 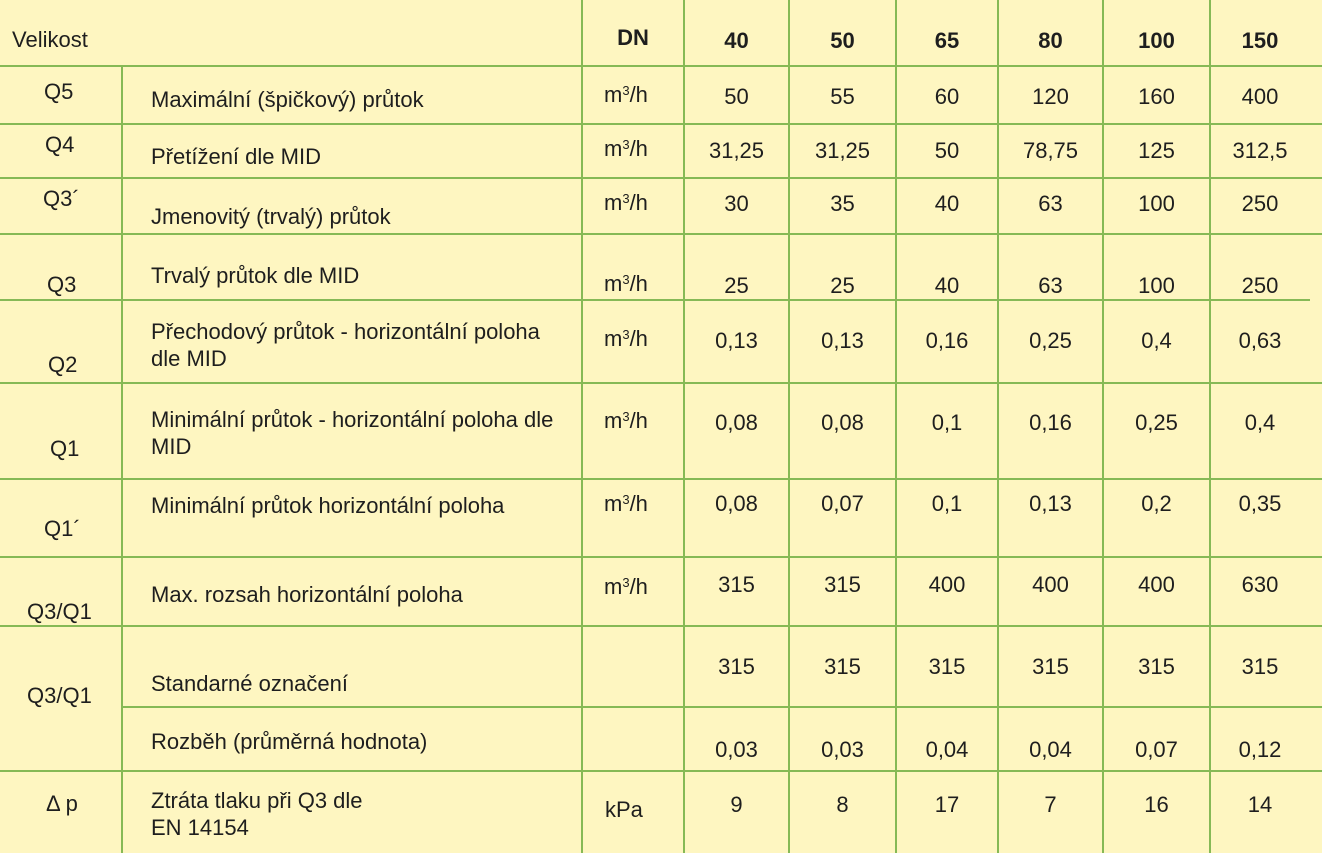 I want to click on row-value-80: 78,75, so click(x=1050, y=150).